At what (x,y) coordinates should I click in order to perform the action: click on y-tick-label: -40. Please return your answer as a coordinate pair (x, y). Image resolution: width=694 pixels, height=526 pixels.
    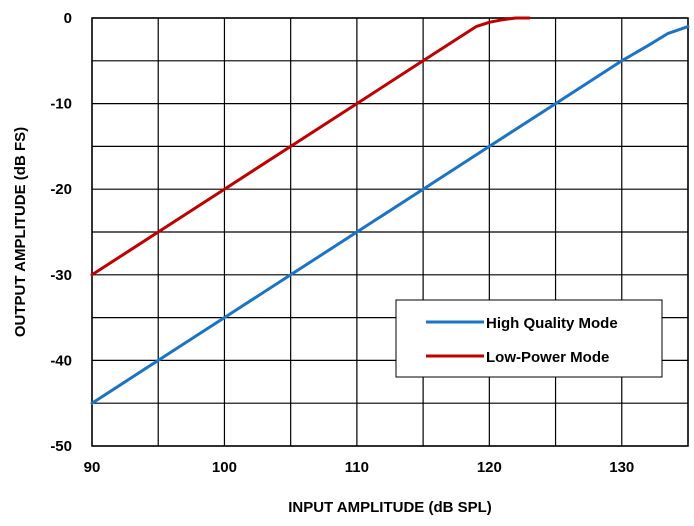
    Looking at the image, I should click on (61, 360).